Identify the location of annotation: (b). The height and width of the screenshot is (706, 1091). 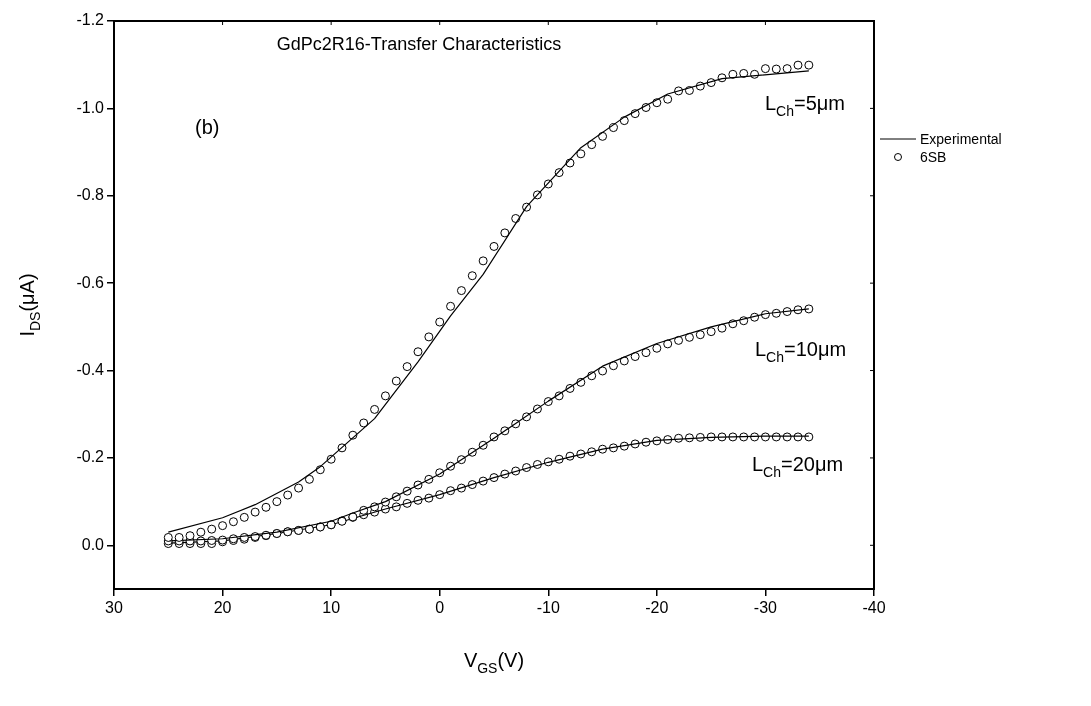
(207, 126).